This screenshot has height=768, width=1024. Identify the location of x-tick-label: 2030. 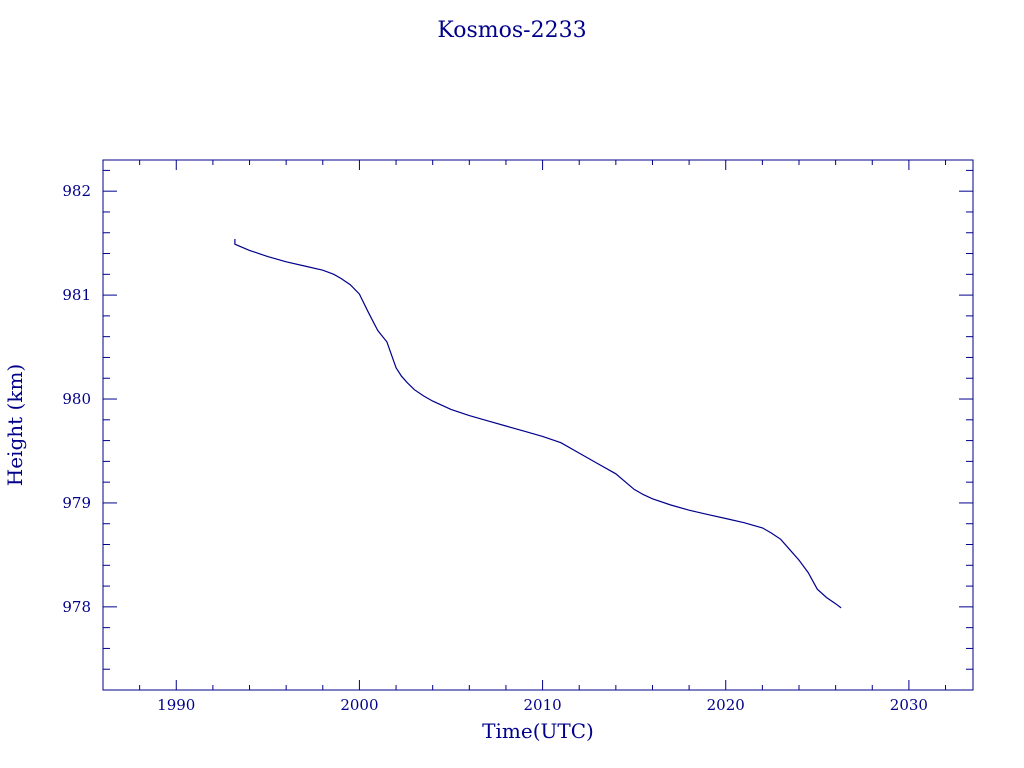
(909, 705).